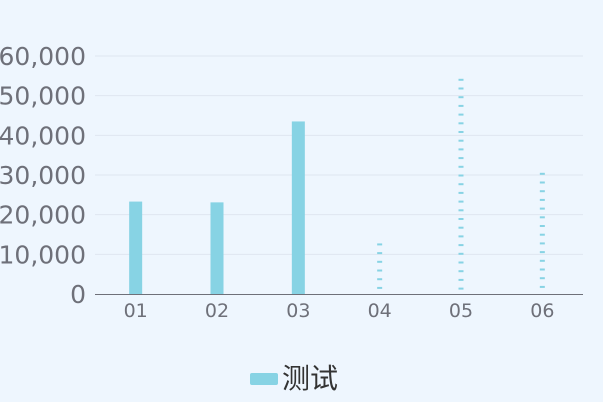 This screenshot has width=603, height=402. I want to click on y-tick-label: 50,000, so click(43, 96).